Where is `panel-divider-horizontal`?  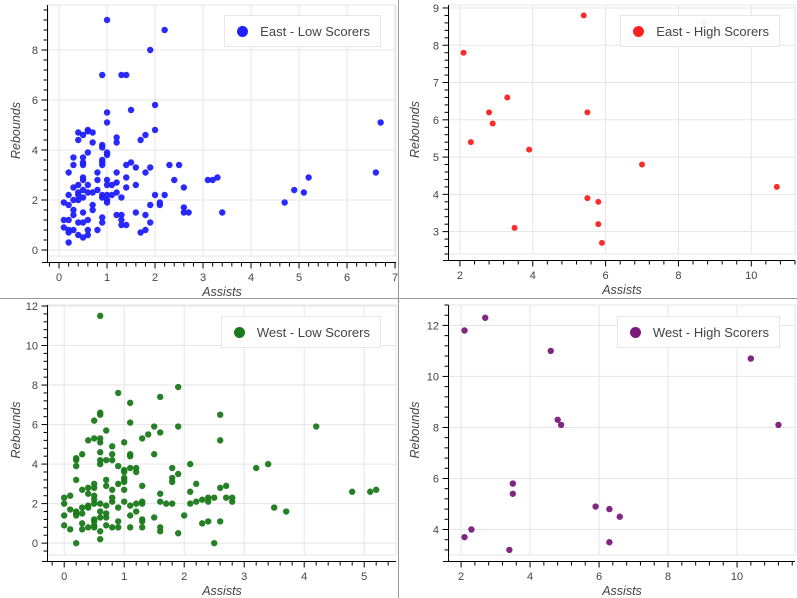 panel-divider-horizontal is located at coordinates (398, 298).